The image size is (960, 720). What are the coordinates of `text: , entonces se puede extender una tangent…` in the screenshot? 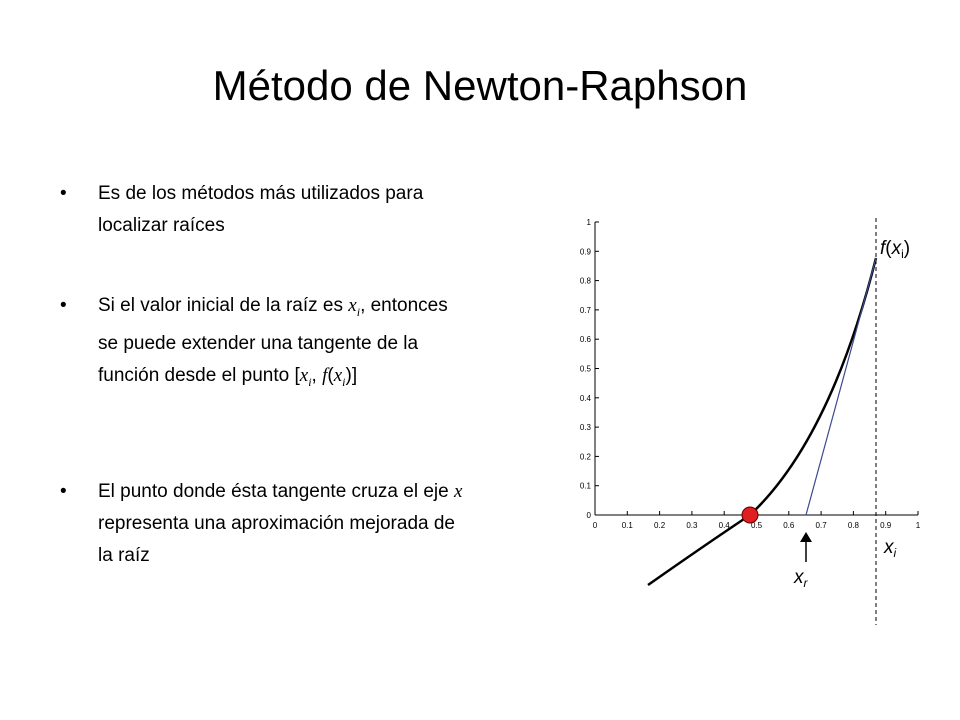 It's located at (273, 340).